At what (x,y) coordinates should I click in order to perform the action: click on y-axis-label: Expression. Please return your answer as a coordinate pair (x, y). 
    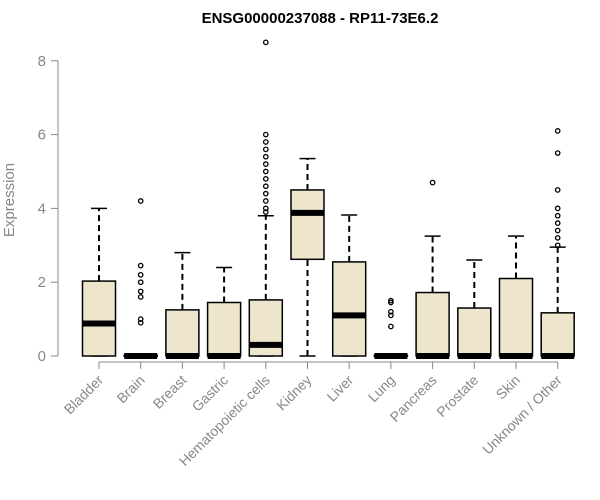
    Looking at the image, I should click on (9, 200).